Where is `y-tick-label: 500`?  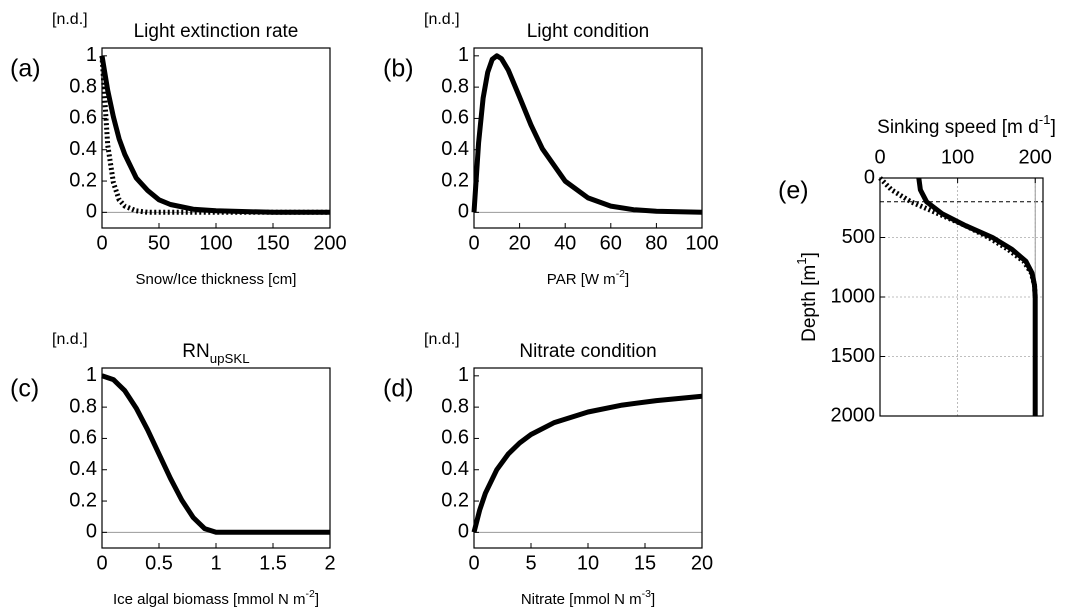
y-tick-label: 500 is located at coordinates (858, 237).